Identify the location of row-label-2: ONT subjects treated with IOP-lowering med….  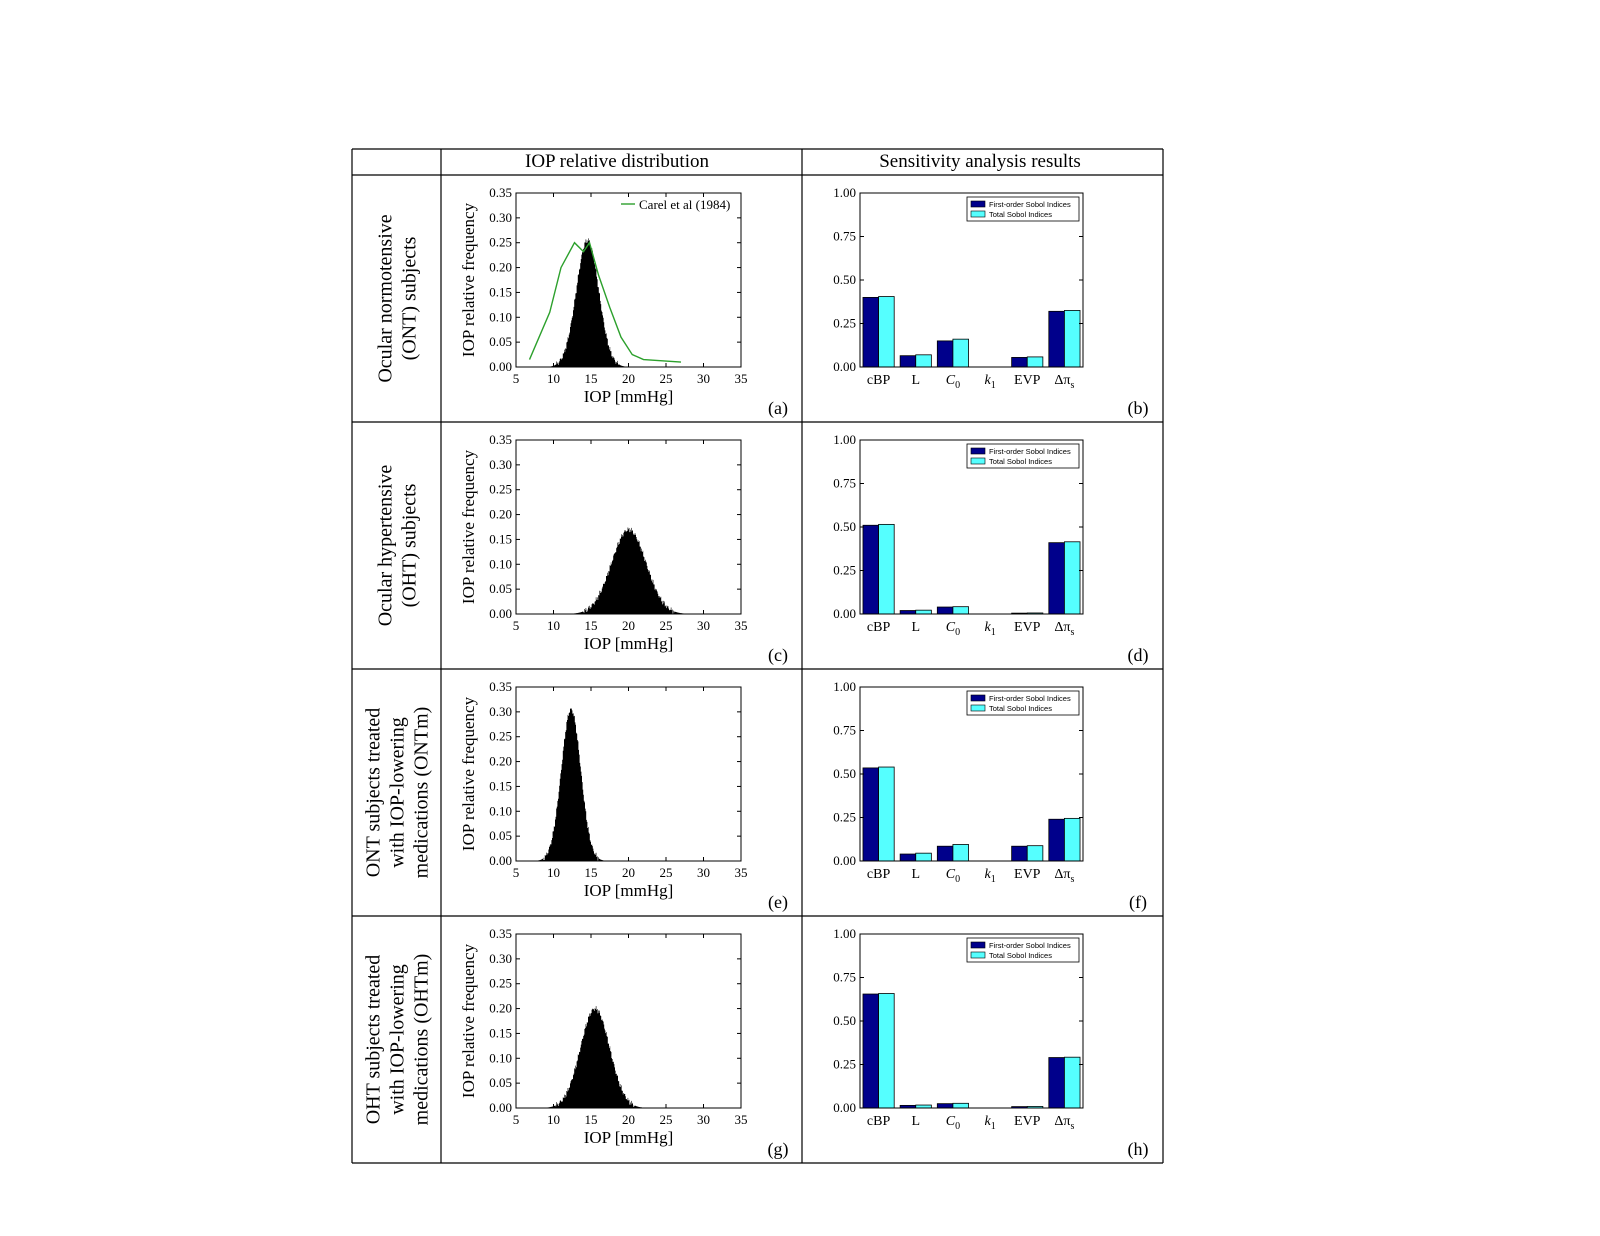
(398, 793).